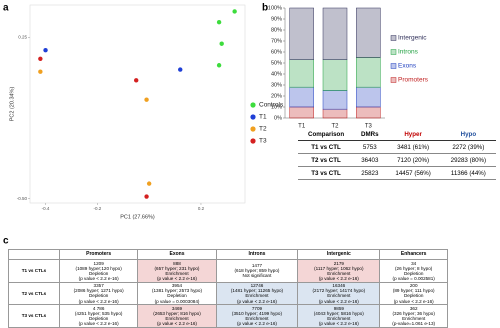 This screenshot has height=328, width=500. I want to click on cell-line: 7709, so click(257, 308).